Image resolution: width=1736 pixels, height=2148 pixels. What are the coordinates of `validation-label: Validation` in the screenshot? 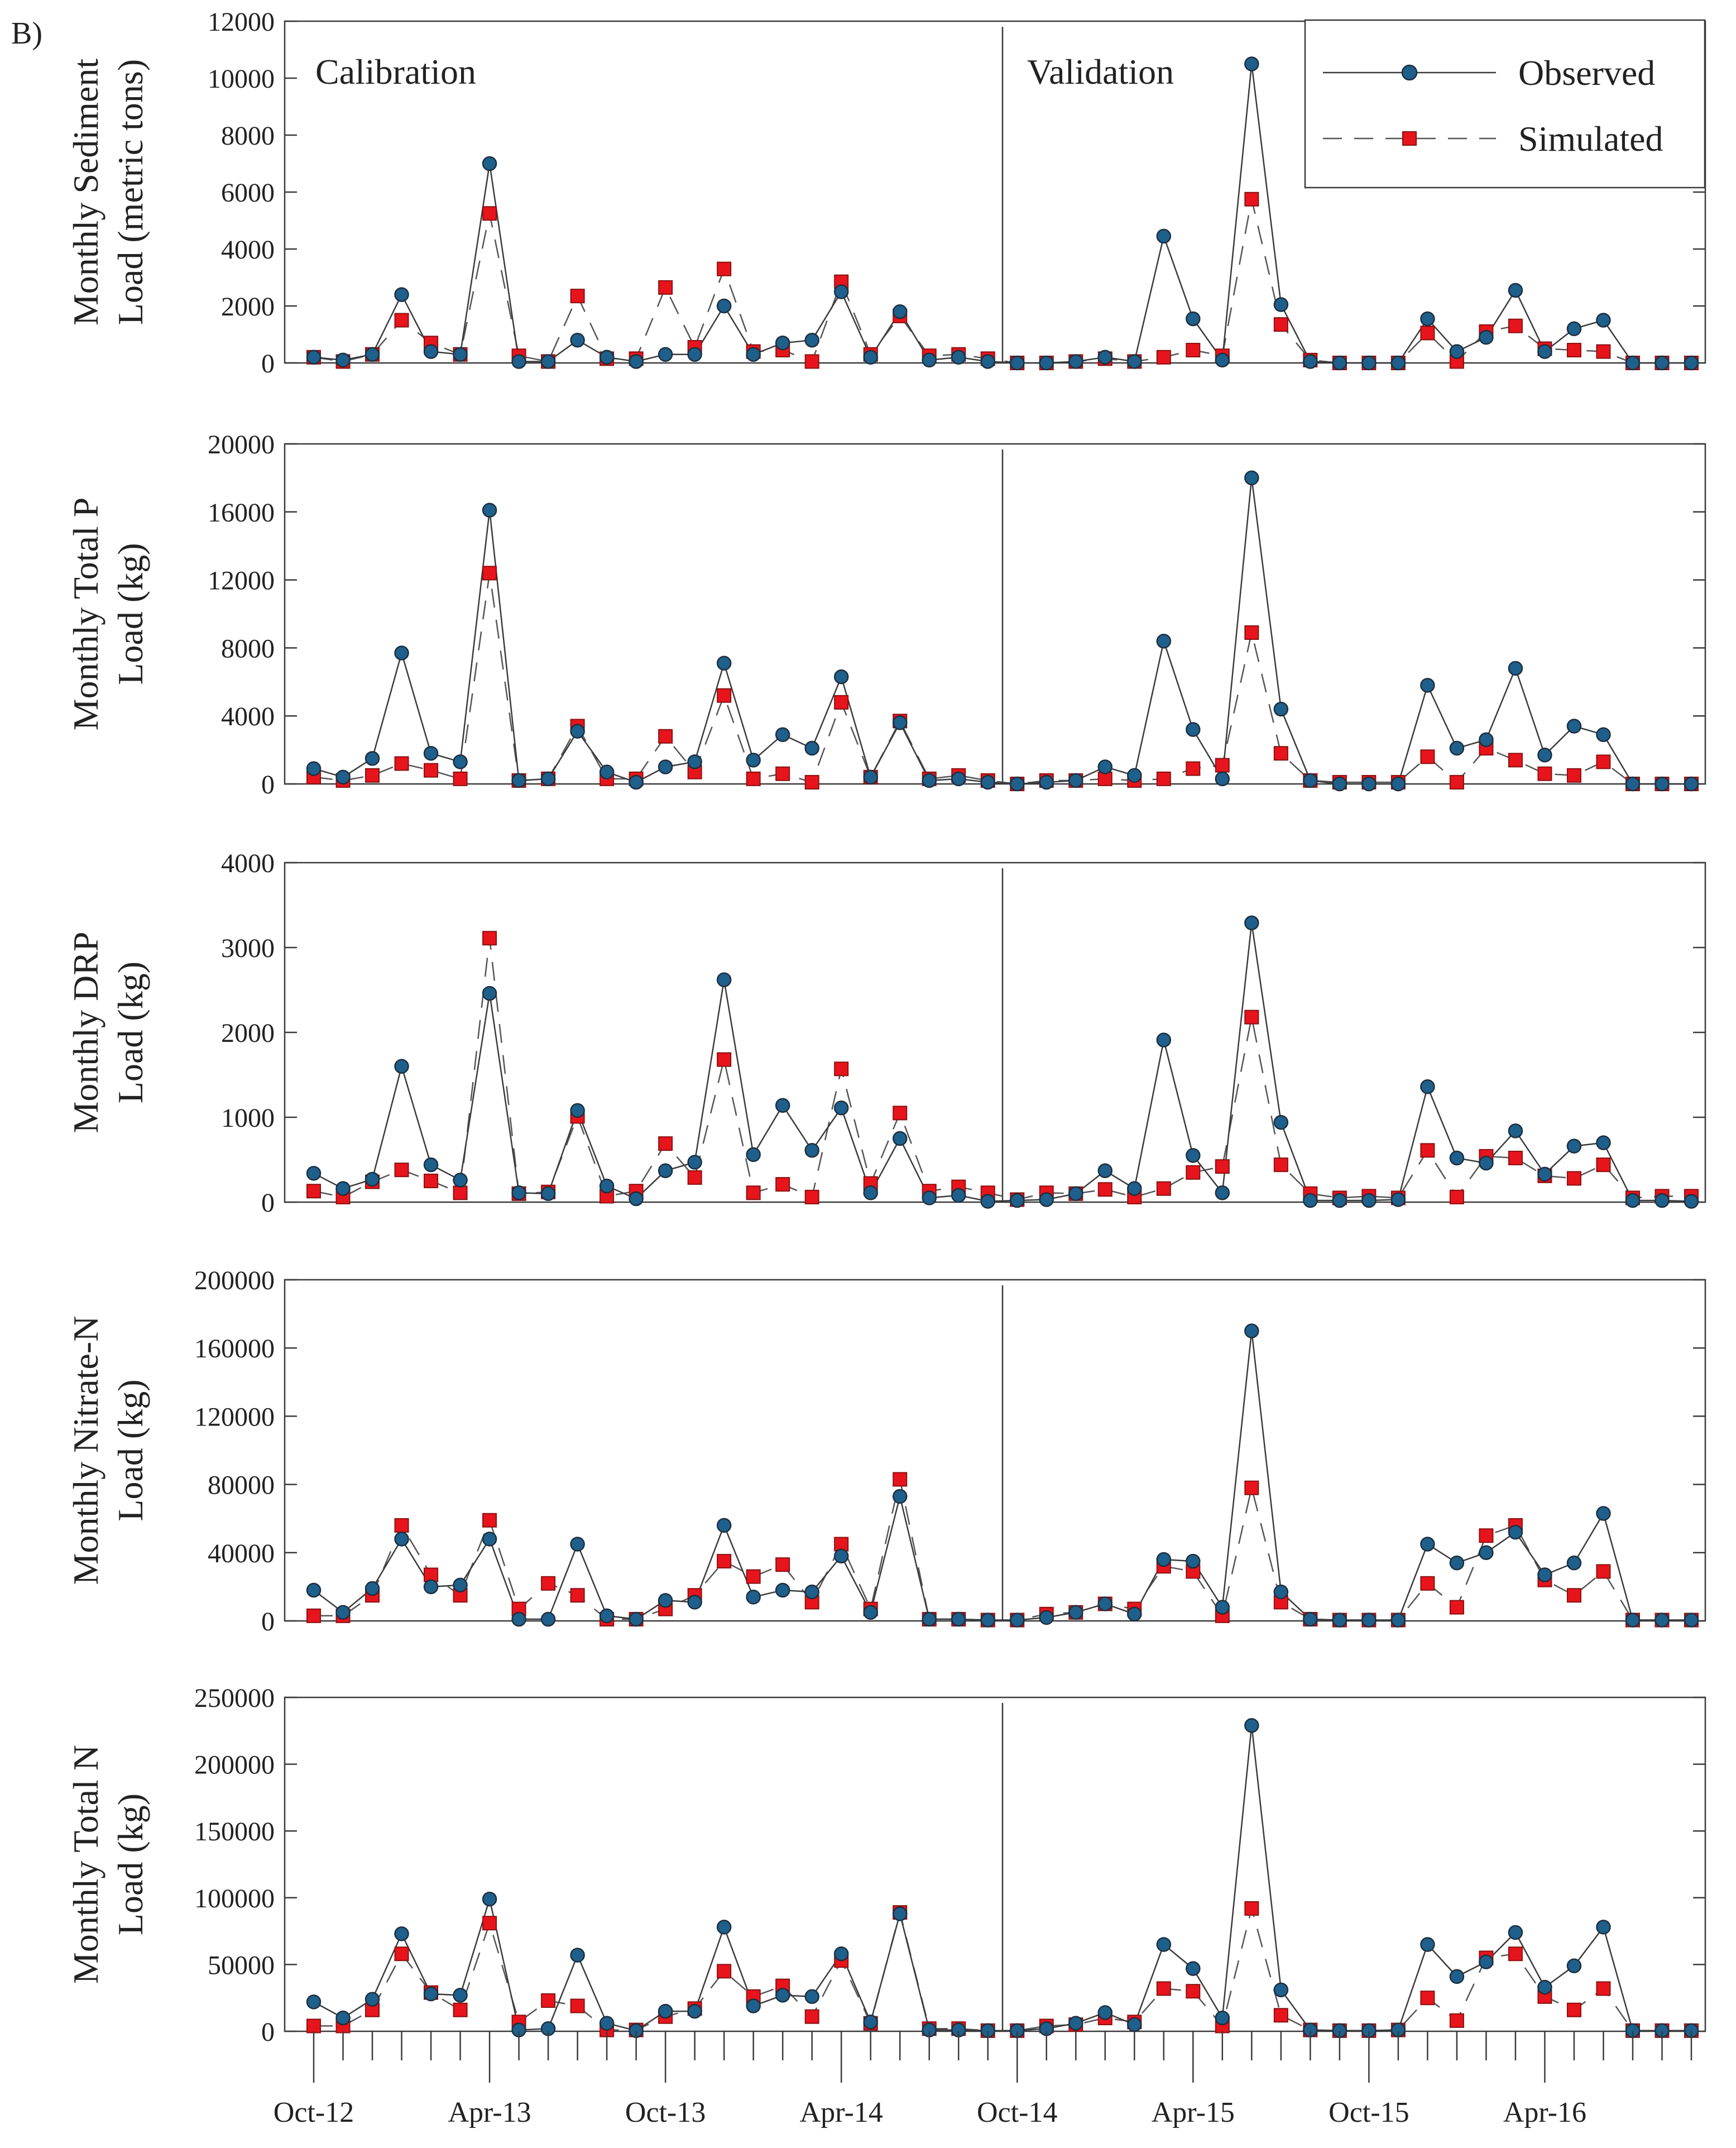 It's located at (1100, 72).